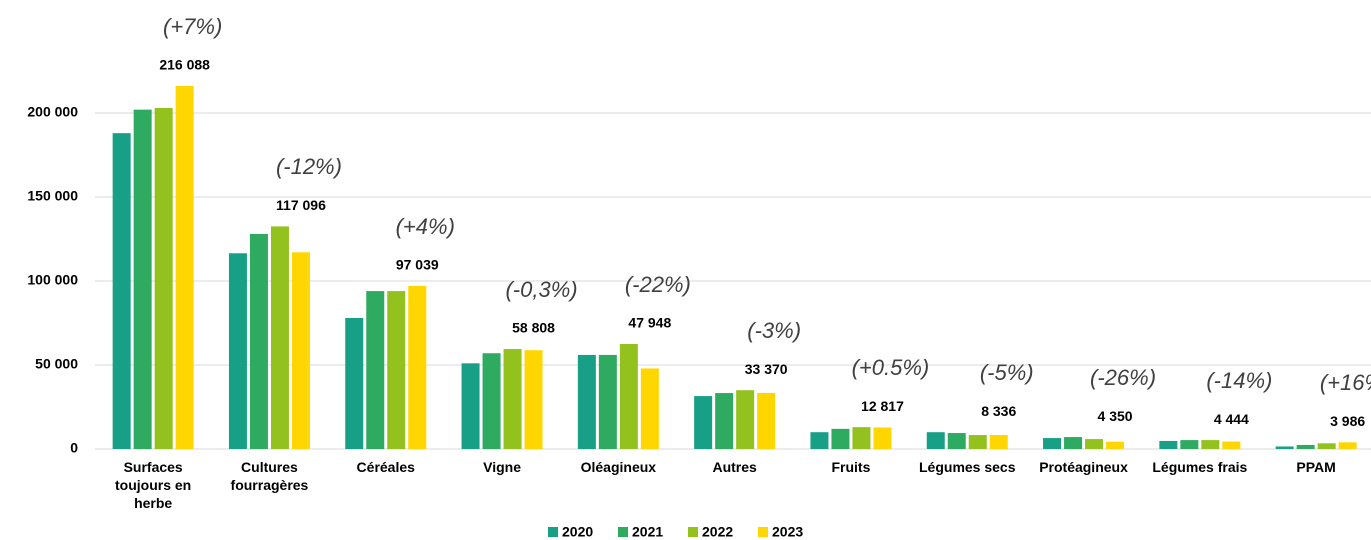  Describe the element at coordinates (56, 364) in the screenshot. I see `y-tick-label: 50 000` at that location.